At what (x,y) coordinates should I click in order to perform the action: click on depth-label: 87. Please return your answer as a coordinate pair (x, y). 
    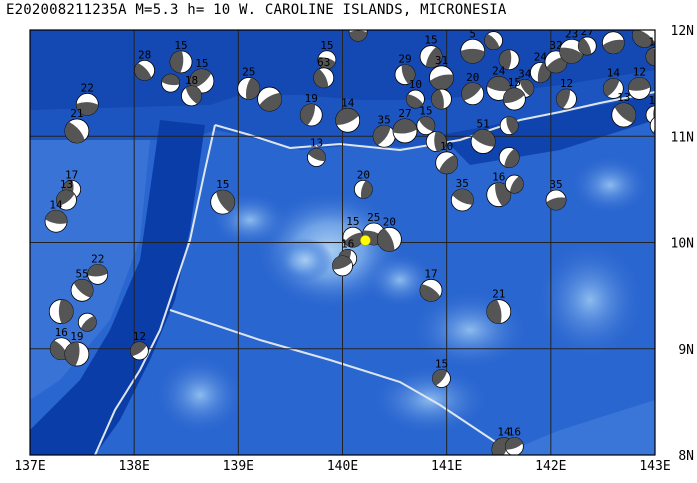
    Looking at the image, I should click on (493, 26).